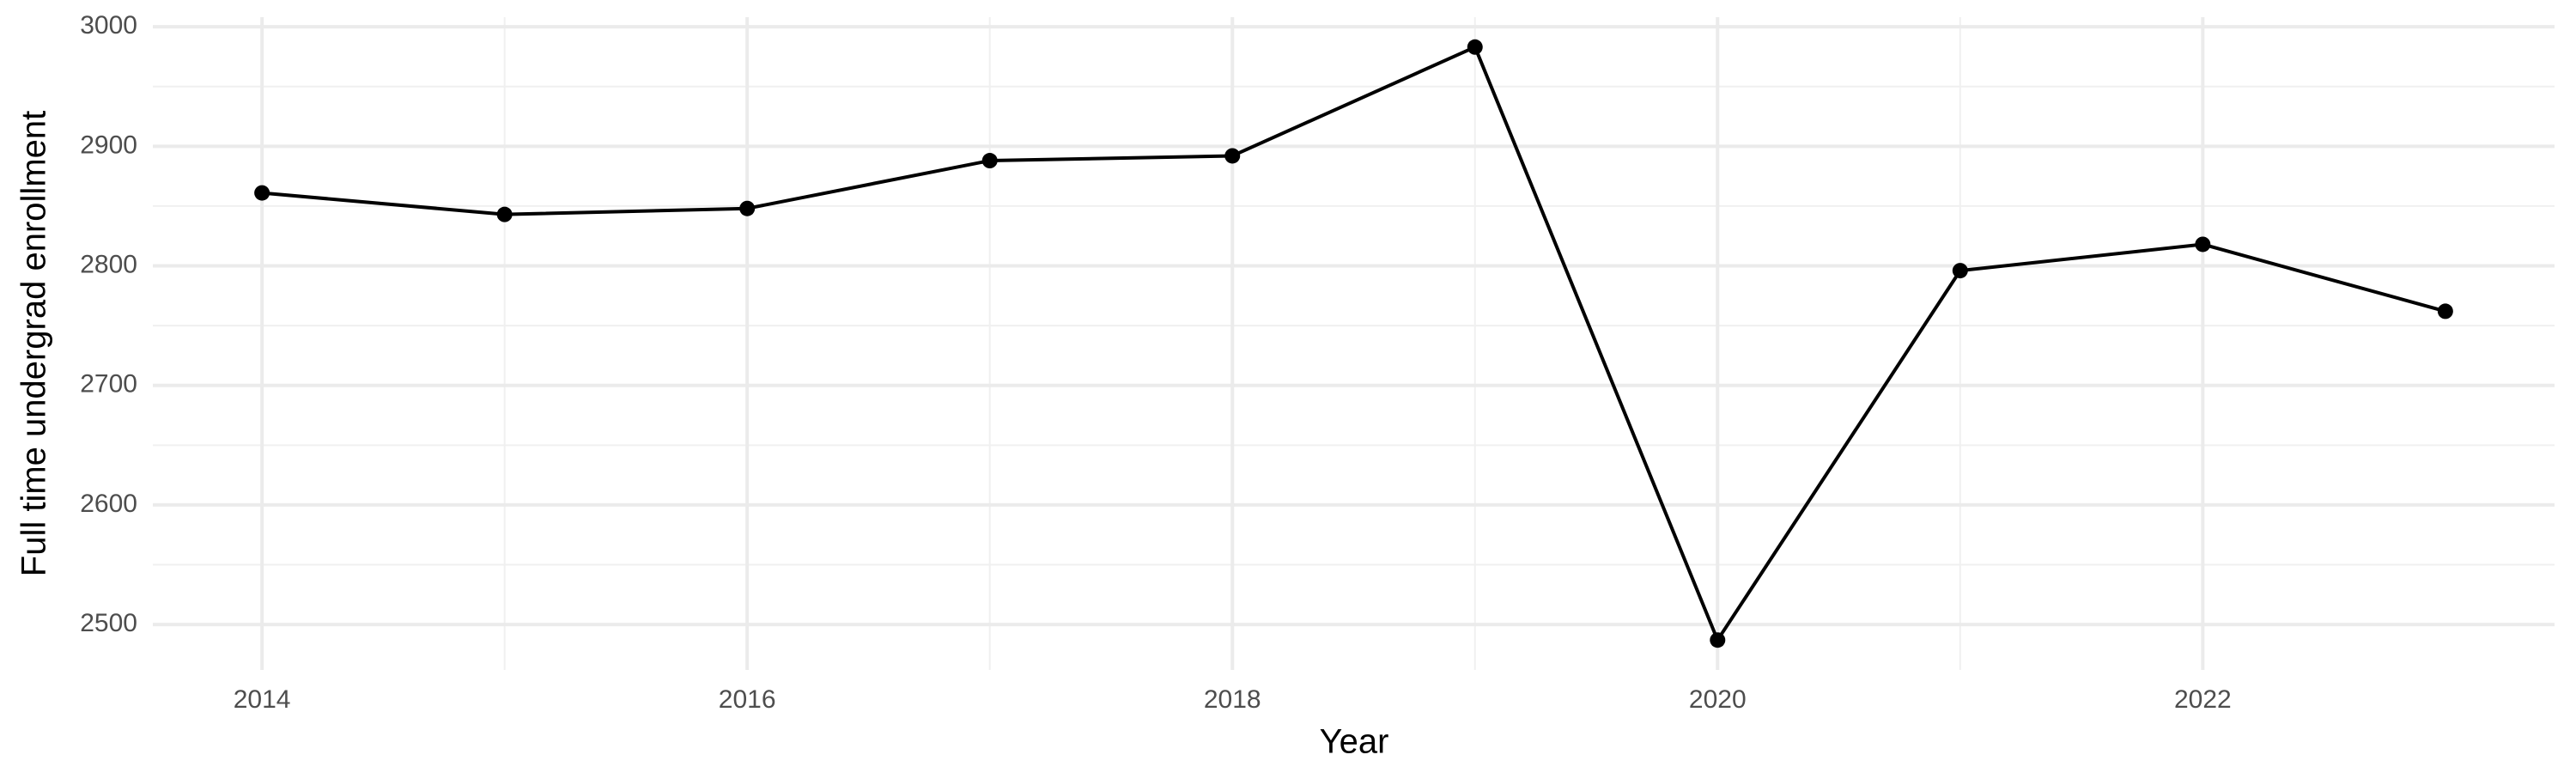 Image resolution: width=2576 pixels, height=773 pixels. Describe the element at coordinates (109, 504) in the screenshot. I see `y-tick-label: 2600` at that location.